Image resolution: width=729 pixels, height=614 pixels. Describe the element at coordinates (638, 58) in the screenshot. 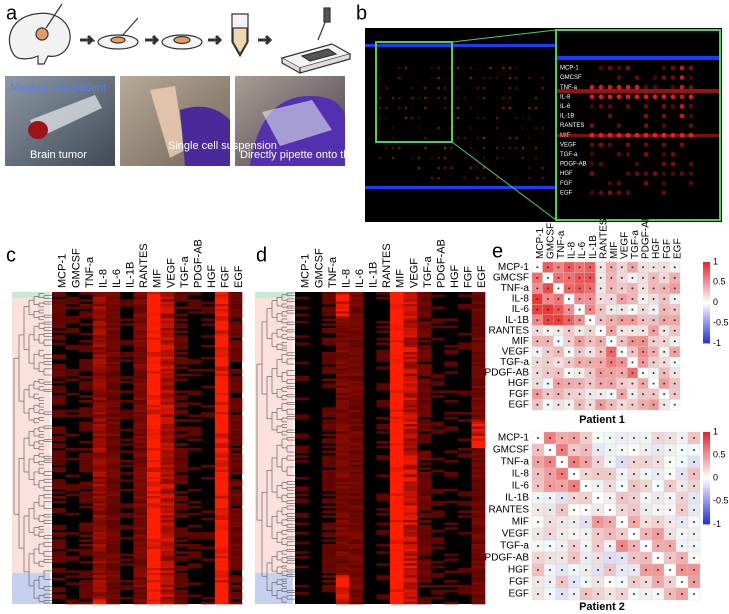

I see `blue-band` at that location.